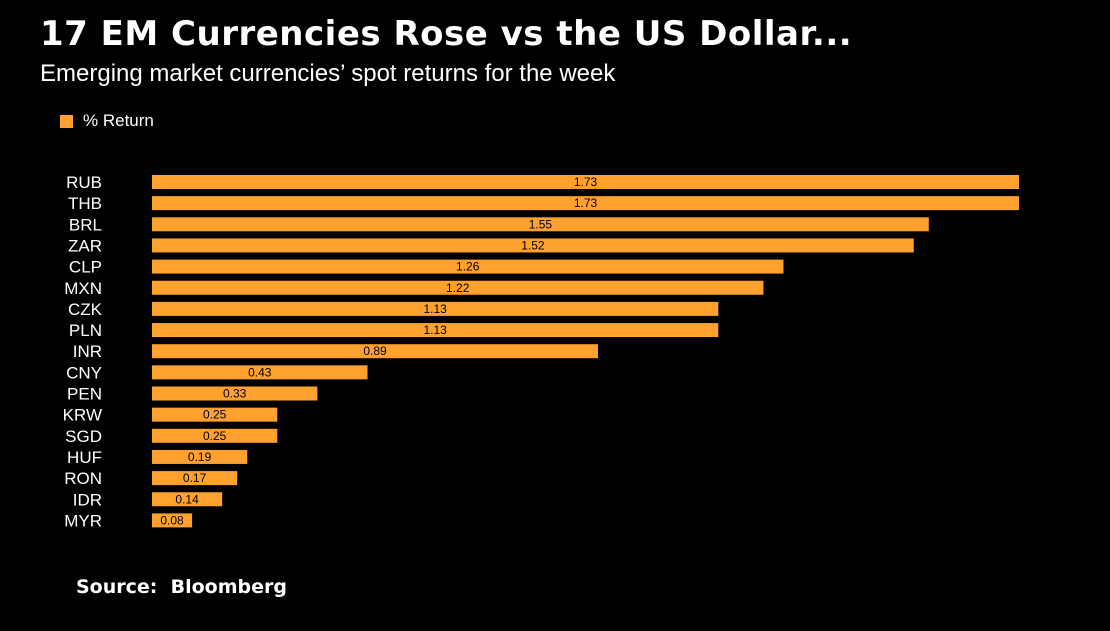 The height and width of the screenshot is (631, 1110). What do you see at coordinates (85, 224) in the screenshot?
I see `category-label: BRL` at bounding box center [85, 224].